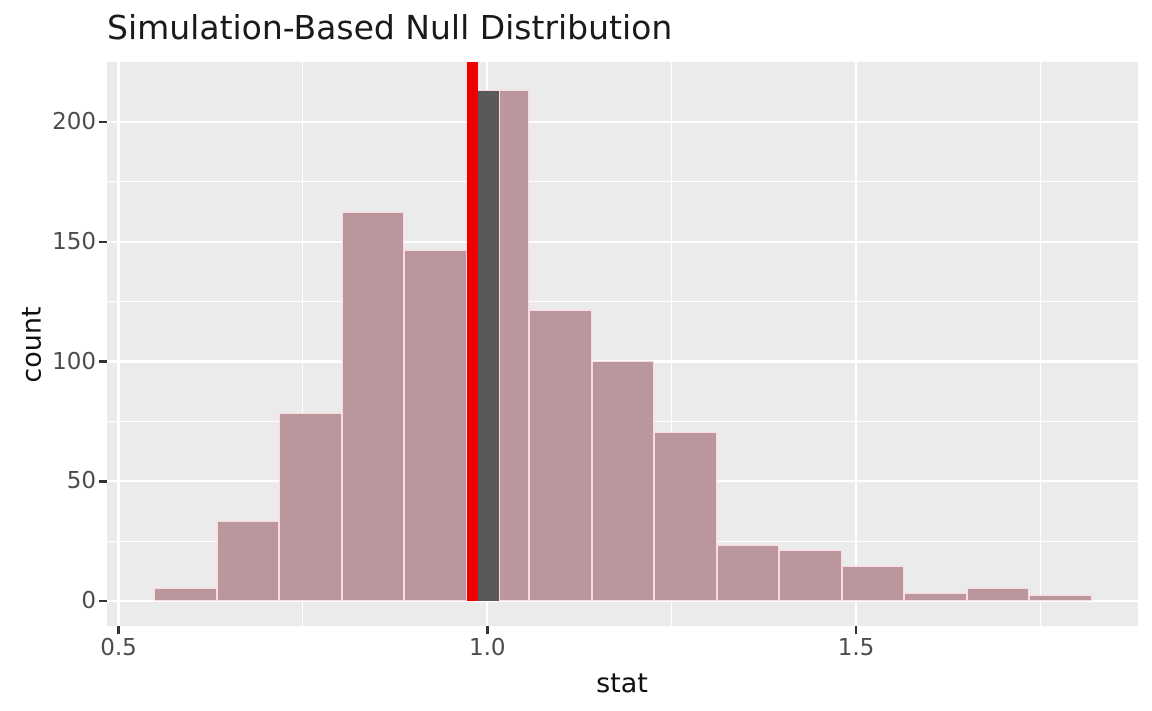 This screenshot has height=711, width=1152. I want to click on observed-stat-line, so click(472, 331).